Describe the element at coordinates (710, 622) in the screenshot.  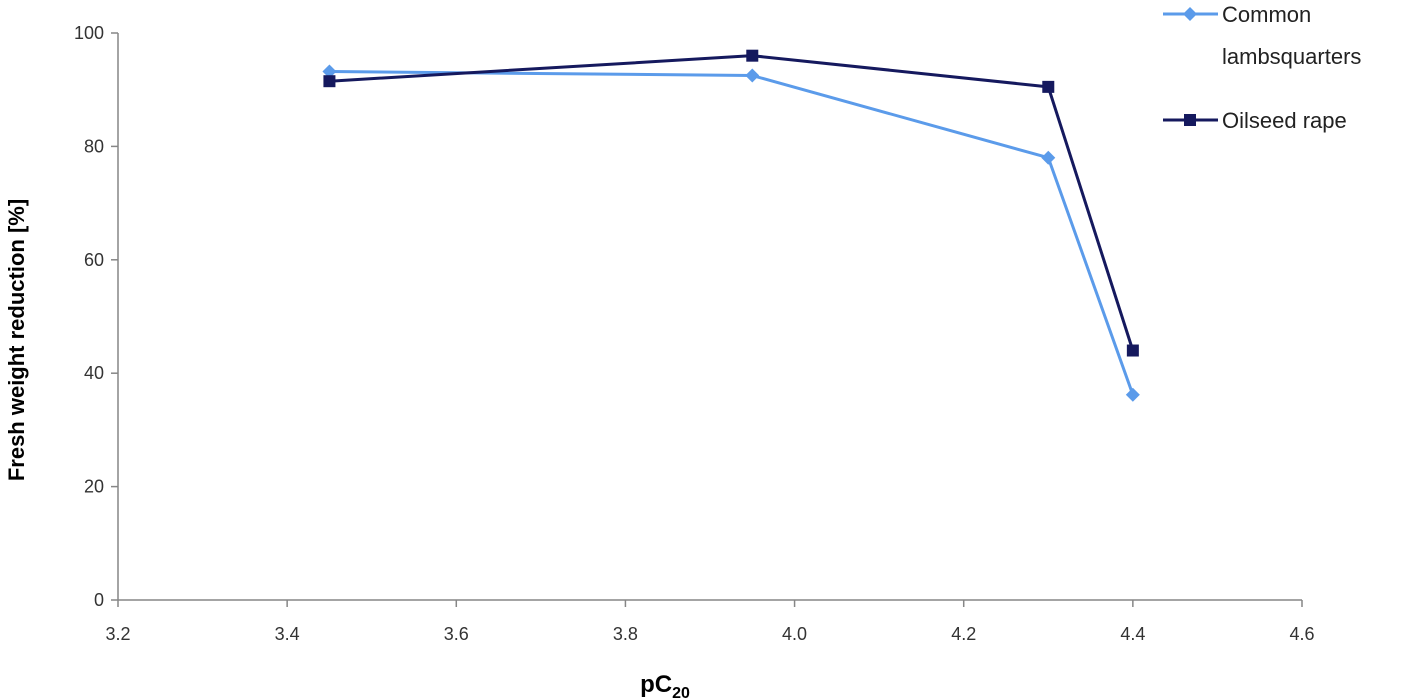
I see `x-ticks: 3.2 3.4 3.6 3.8 4.0 4.2 4.4 4.6` at that location.